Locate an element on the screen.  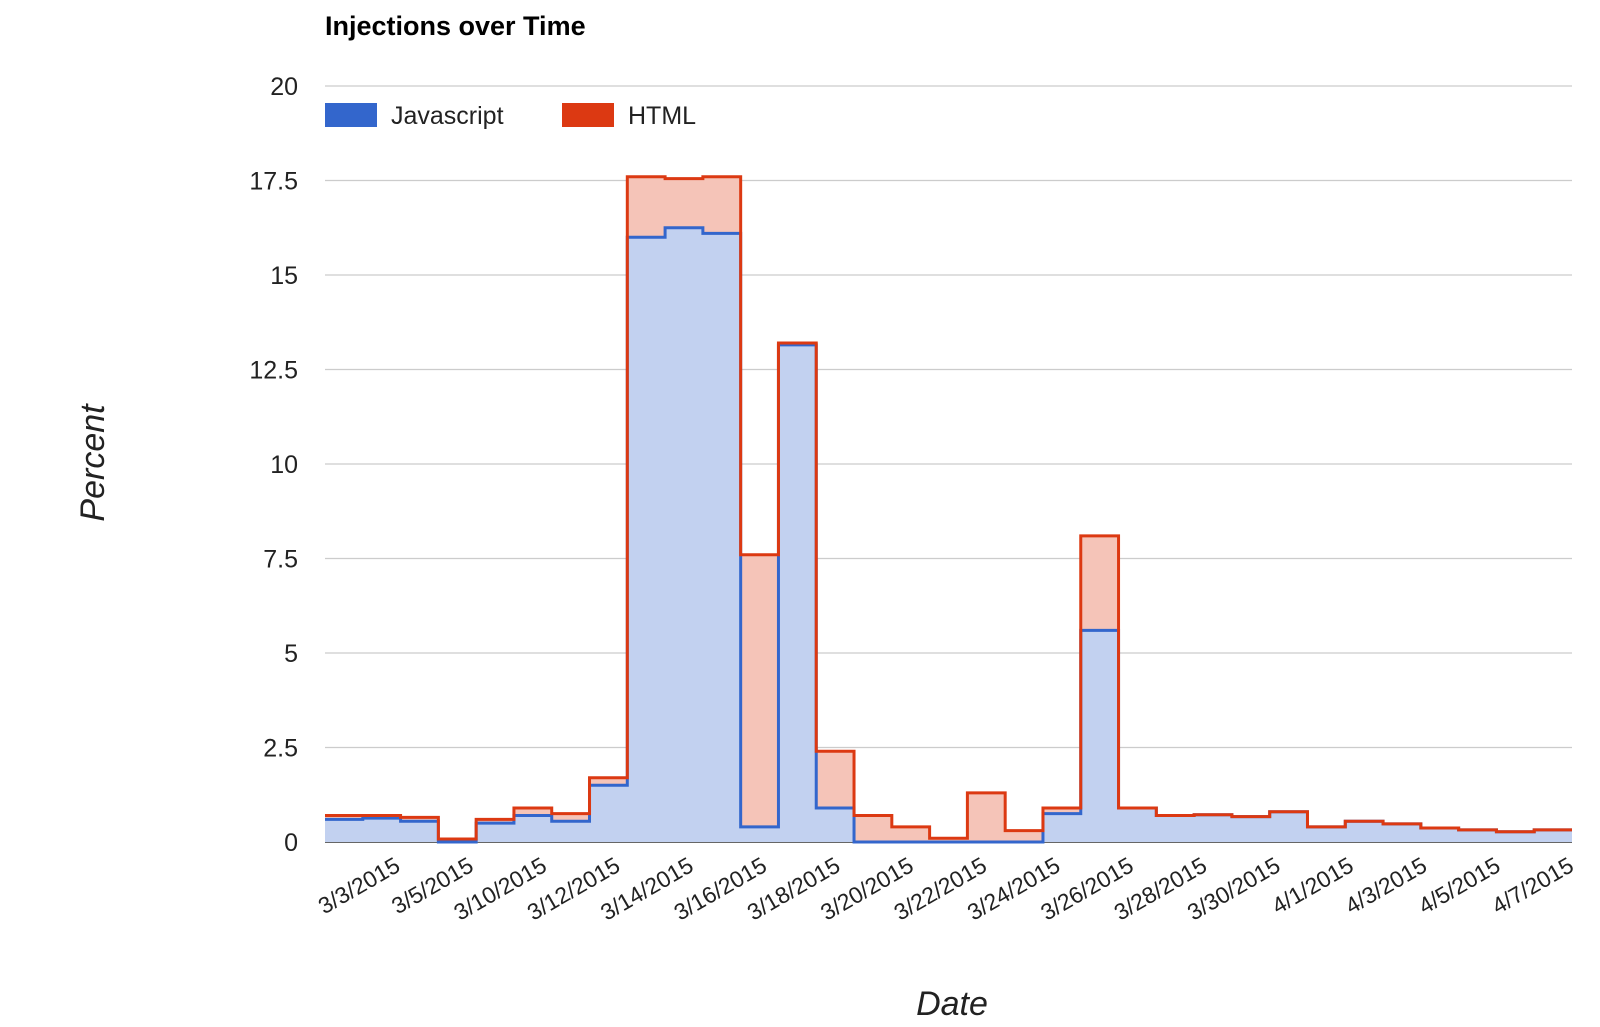
x-tick-label: 4/1/2015 is located at coordinates (1312, 885).